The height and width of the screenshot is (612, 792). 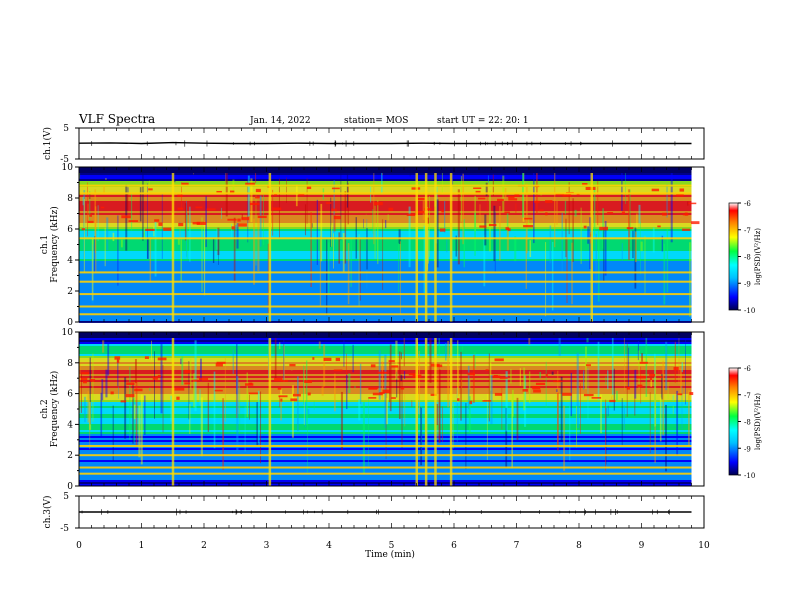 What do you see at coordinates (747, 258) in the screenshot?
I see `colorbar-tick-label: -8` at bounding box center [747, 258].